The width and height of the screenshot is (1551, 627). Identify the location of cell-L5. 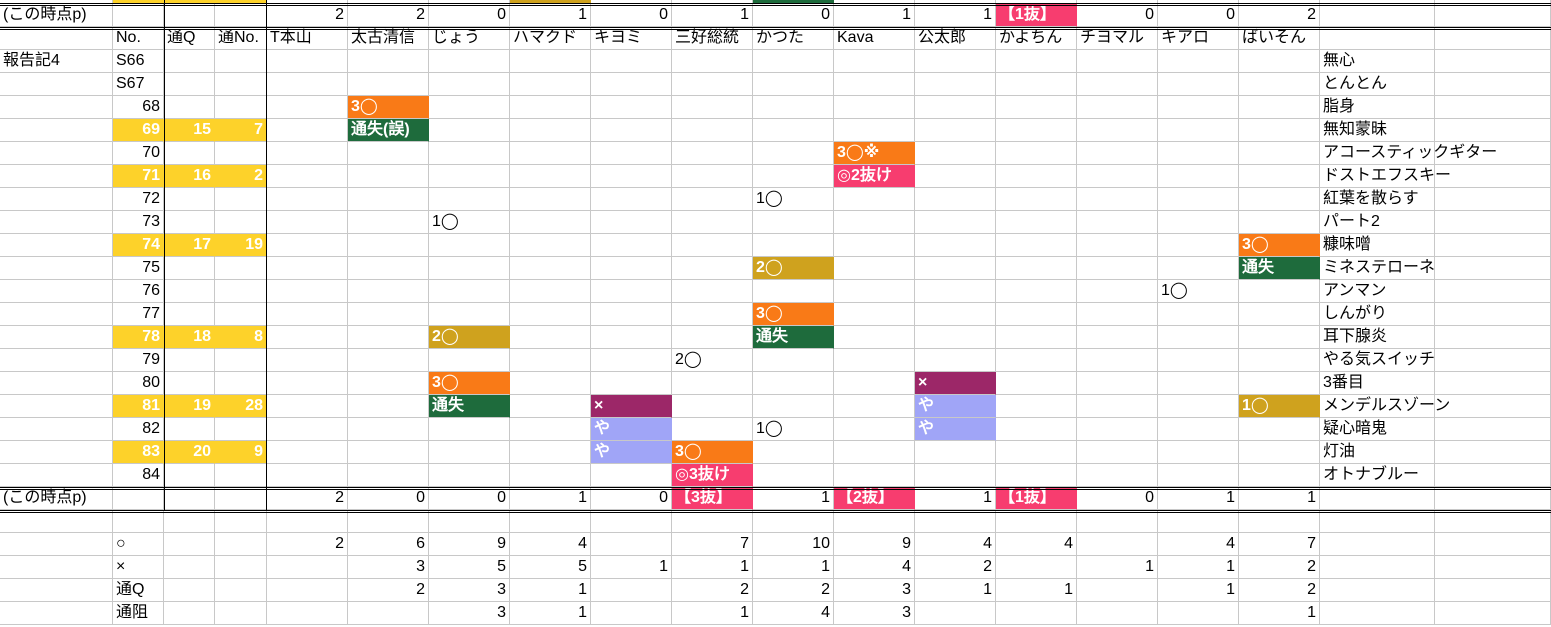
(874, 107).